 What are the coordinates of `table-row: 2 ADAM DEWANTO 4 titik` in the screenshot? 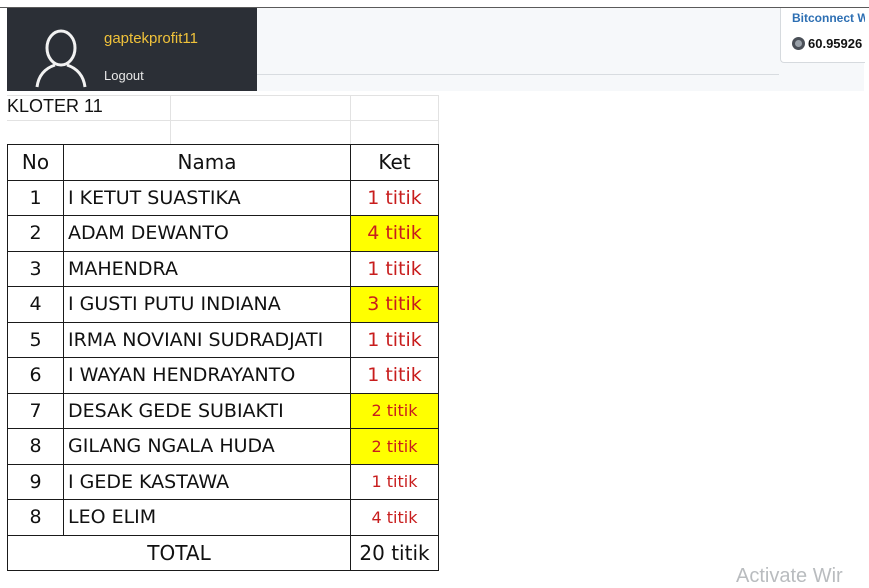 It's located at (223, 233).